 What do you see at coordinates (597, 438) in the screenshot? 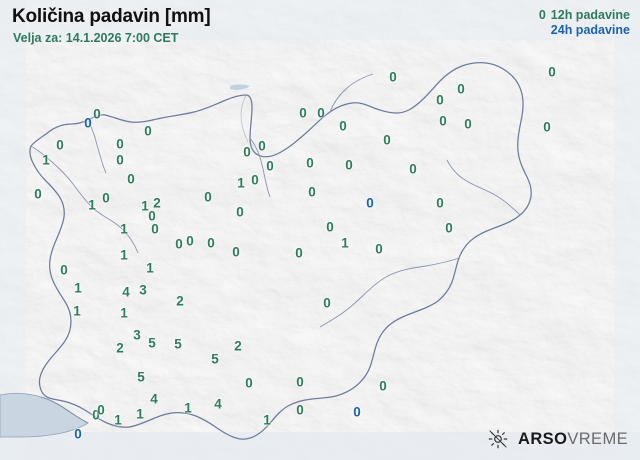
I see `logo-text-vreme: VREME` at bounding box center [597, 438].